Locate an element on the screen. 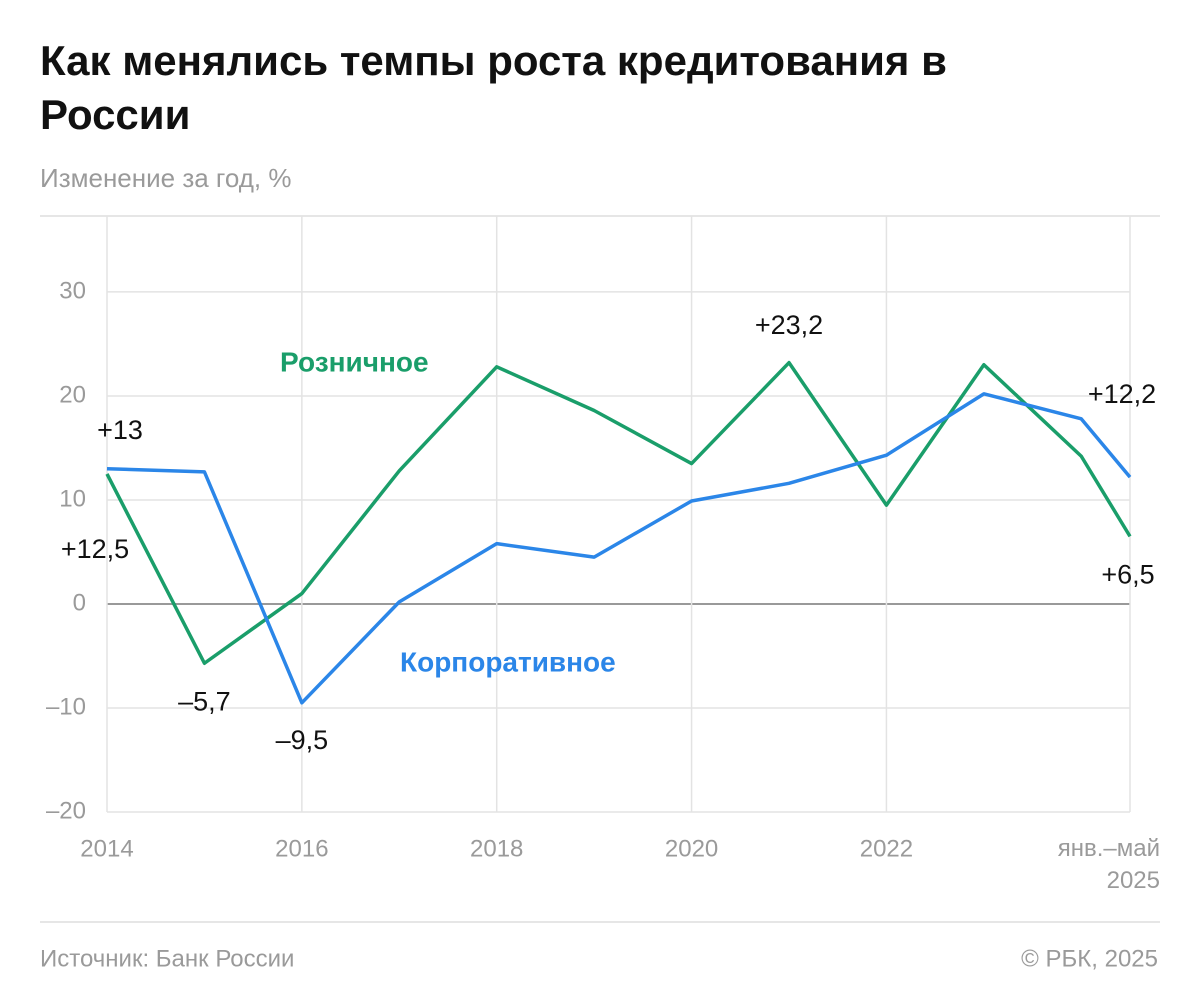  data-label: +13 is located at coordinates (120, 430).